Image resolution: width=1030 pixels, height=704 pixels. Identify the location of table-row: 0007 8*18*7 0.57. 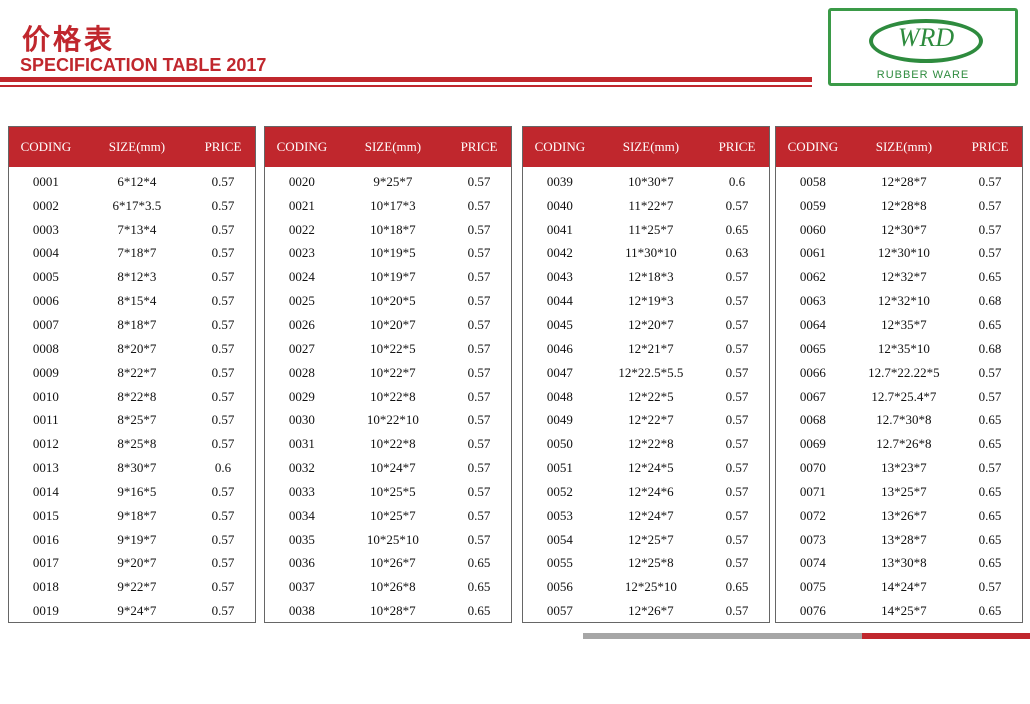
(132, 325).